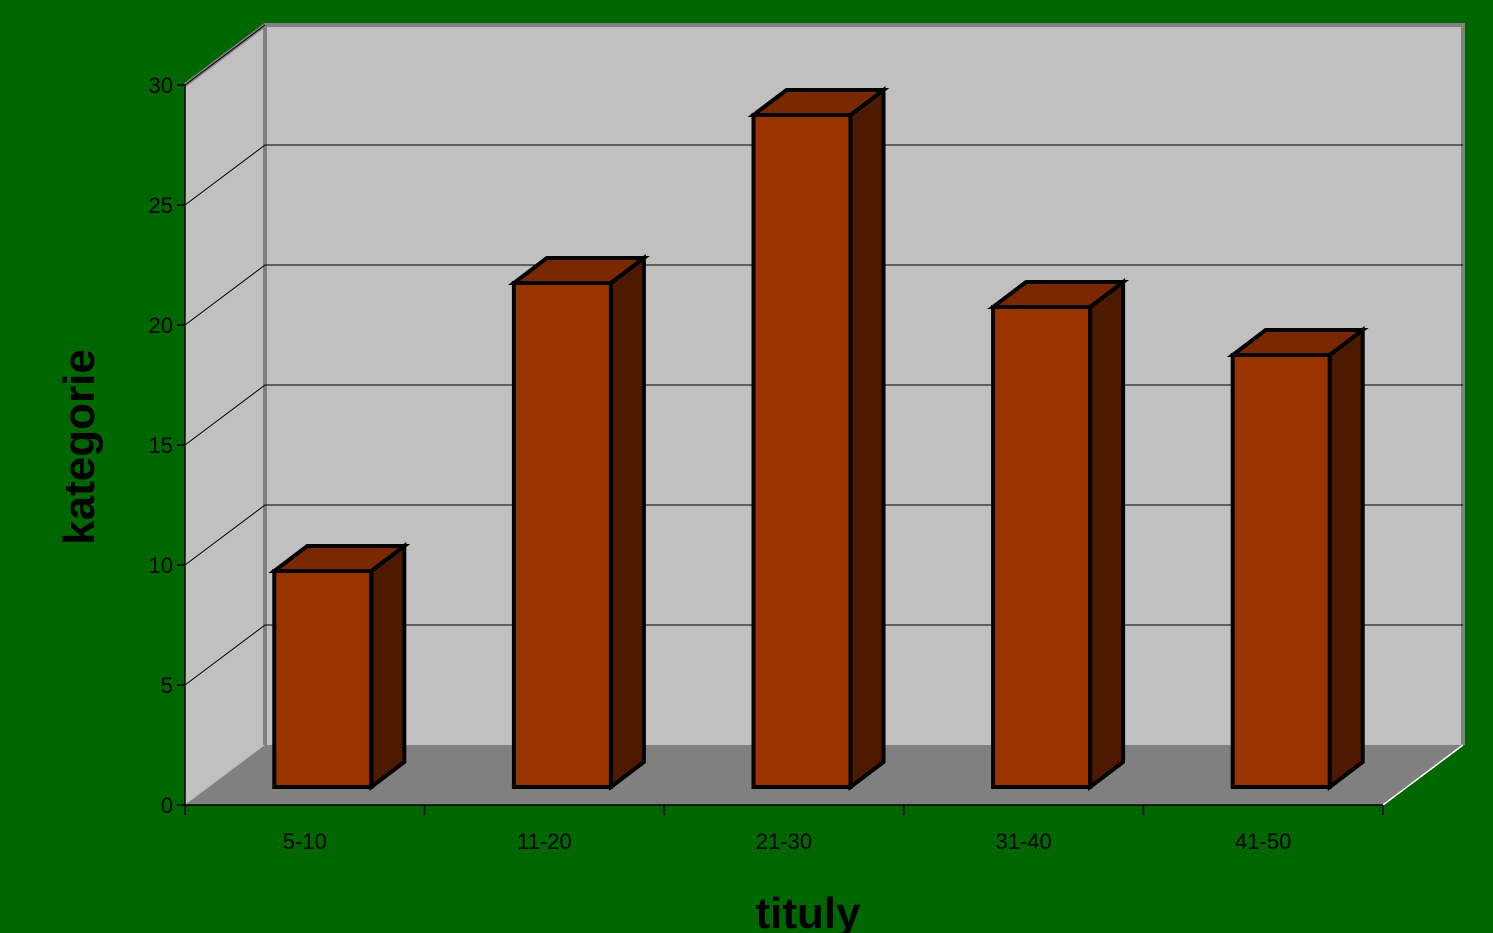 The image size is (1493, 933). Describe the element at coordinates (1423, 775) in the screenshot. I see `floor-right-edge` at that location.